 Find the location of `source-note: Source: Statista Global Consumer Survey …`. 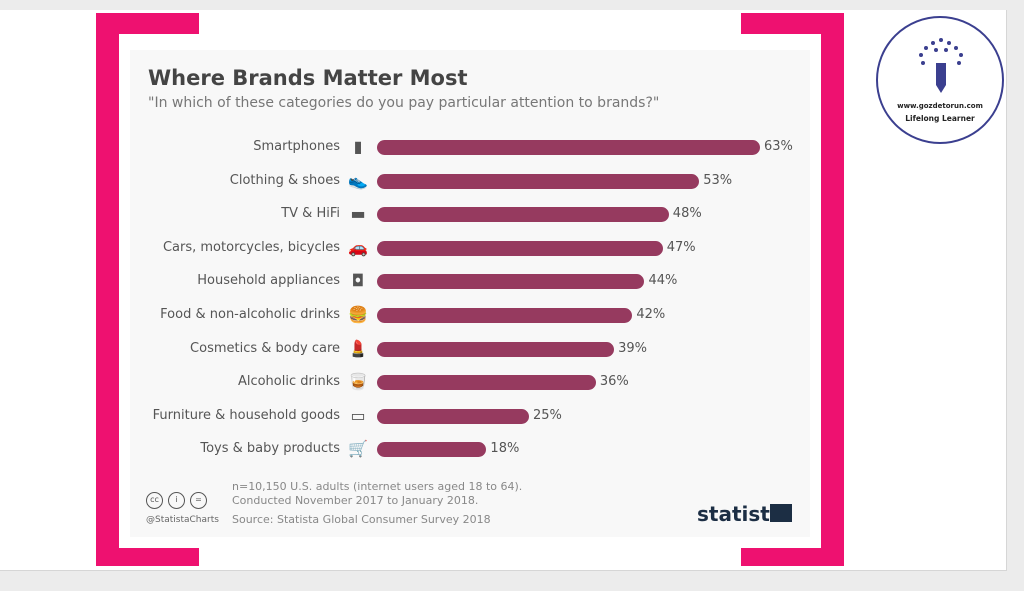

source-note: Source: Statista Global Consumer Survey … is located at coordinates (361, 519).